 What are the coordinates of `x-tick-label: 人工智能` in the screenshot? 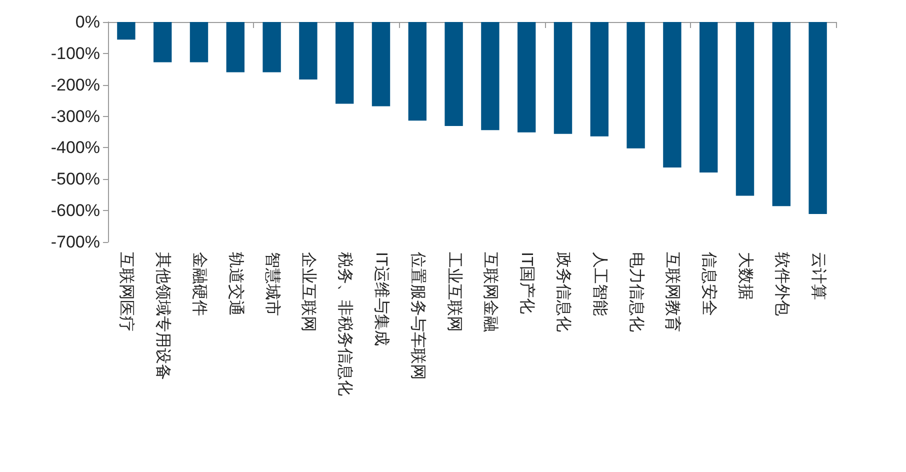 It's located at (599, 284).